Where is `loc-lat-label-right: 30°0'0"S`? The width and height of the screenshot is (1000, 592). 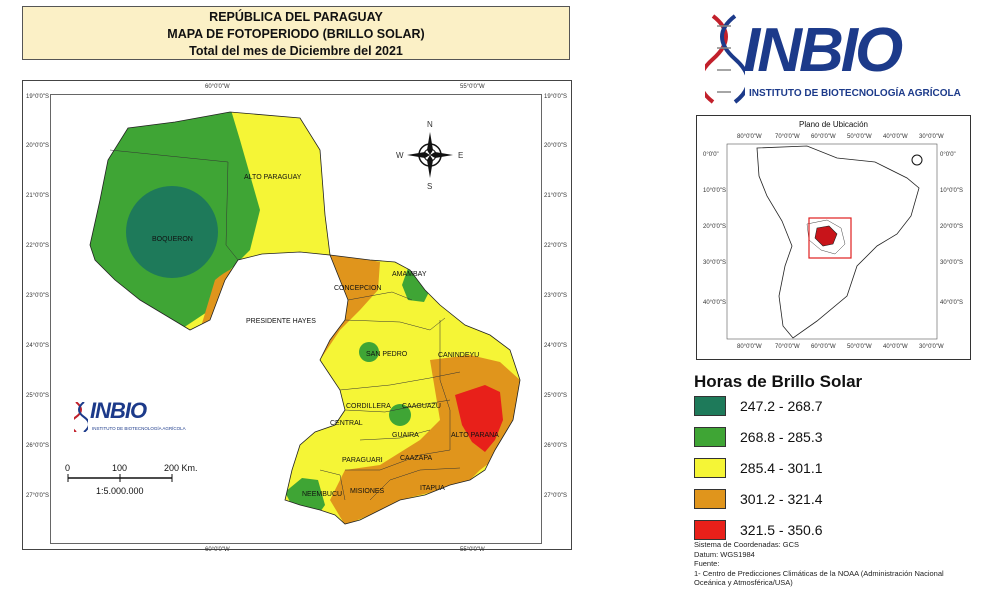 loc-lat-label-right: 30°0'0"S is located at coordinates (952, 263).